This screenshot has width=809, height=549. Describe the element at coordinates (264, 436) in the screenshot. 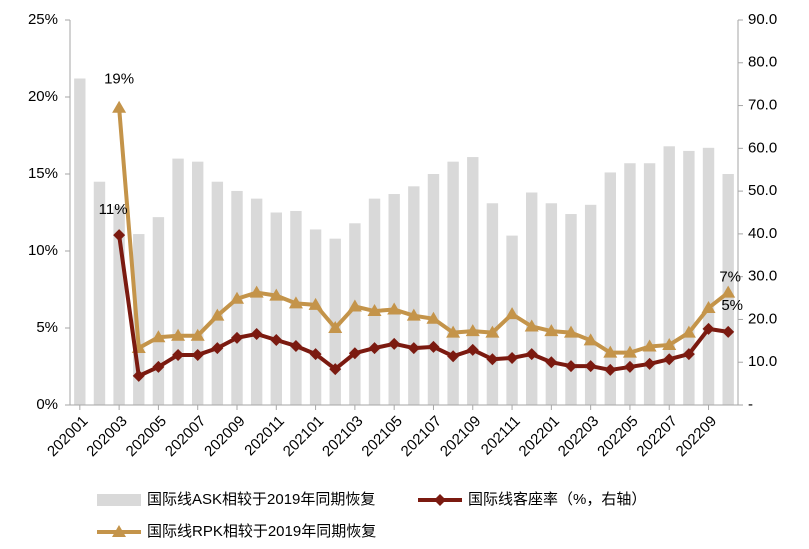

I see `x-tick-label: 202011` at that location.